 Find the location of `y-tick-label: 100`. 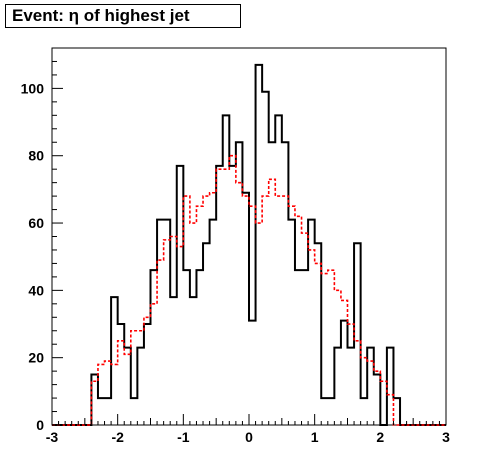

y-tick-label: 100 is located at coordinates (33, 88).